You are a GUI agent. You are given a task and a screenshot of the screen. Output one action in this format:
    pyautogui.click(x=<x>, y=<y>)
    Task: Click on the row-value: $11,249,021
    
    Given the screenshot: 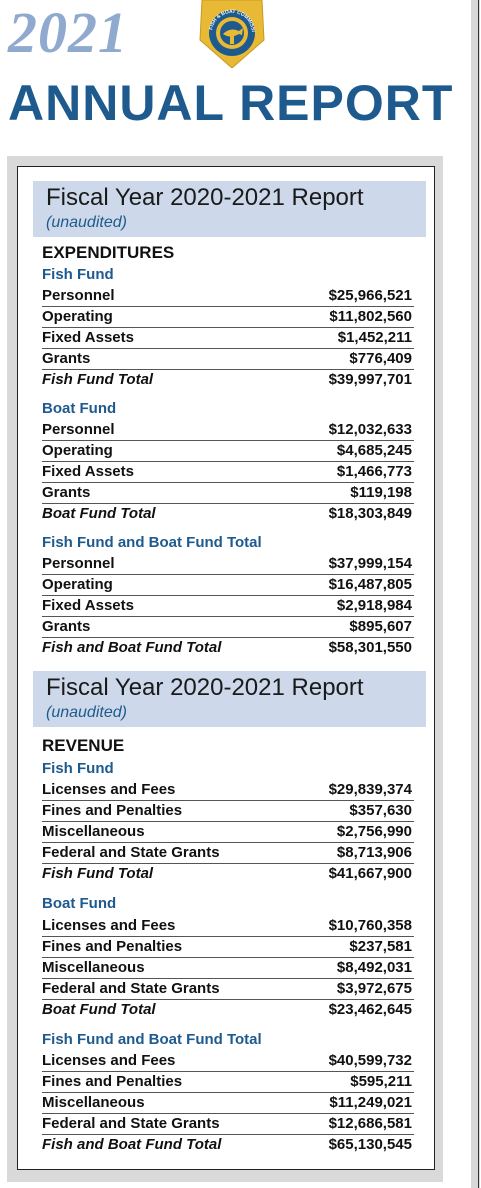 What is the action you would take?
    pyautogui.click(x=370, y=1102)
    